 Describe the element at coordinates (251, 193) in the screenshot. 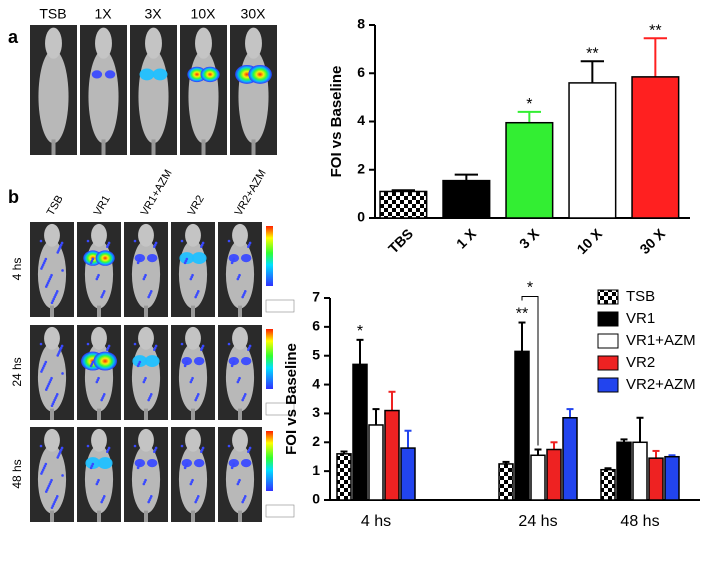

I see `column-label: VR2+AZM` at that location.